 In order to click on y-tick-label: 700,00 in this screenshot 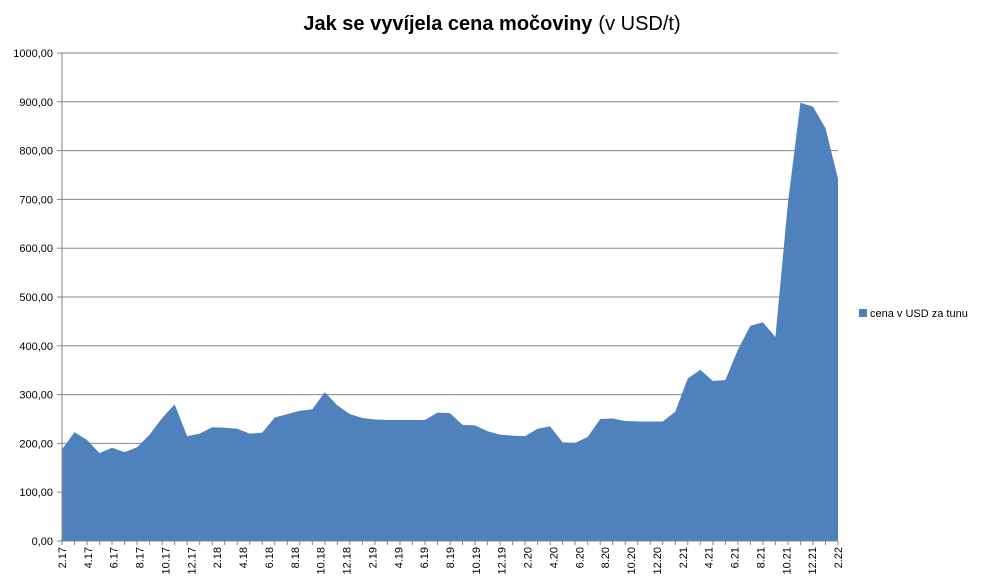, I will do `click(36, 200)`.